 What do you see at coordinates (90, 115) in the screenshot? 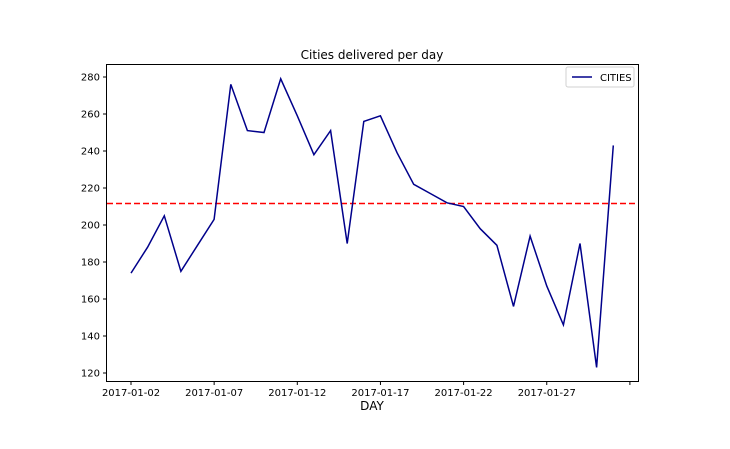
I see `y-tick-label: 260` at bounding box center [90, 115].